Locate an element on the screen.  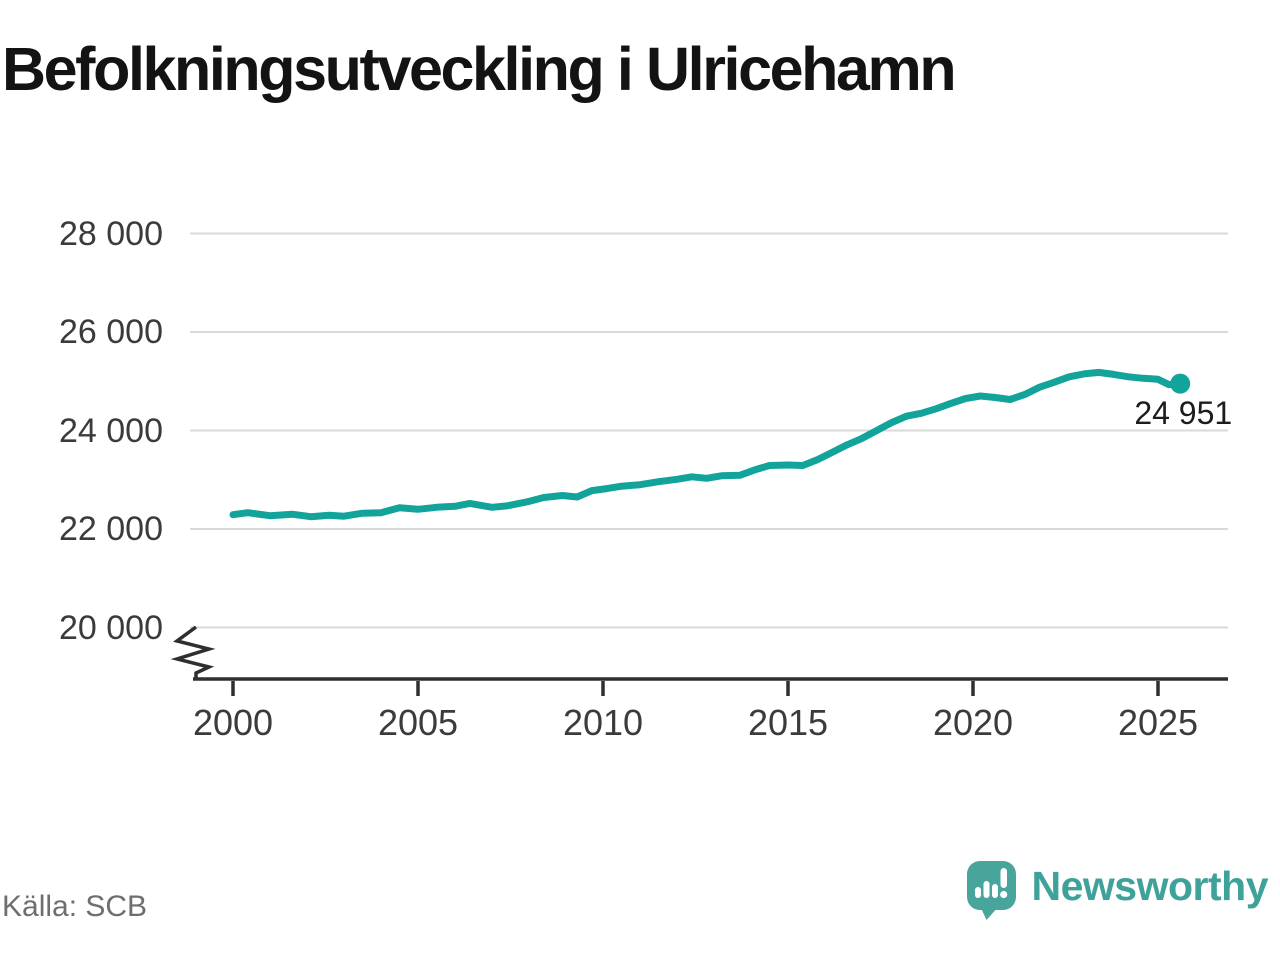
x-tick-label: 2020 is located at coordinates (973, 722).